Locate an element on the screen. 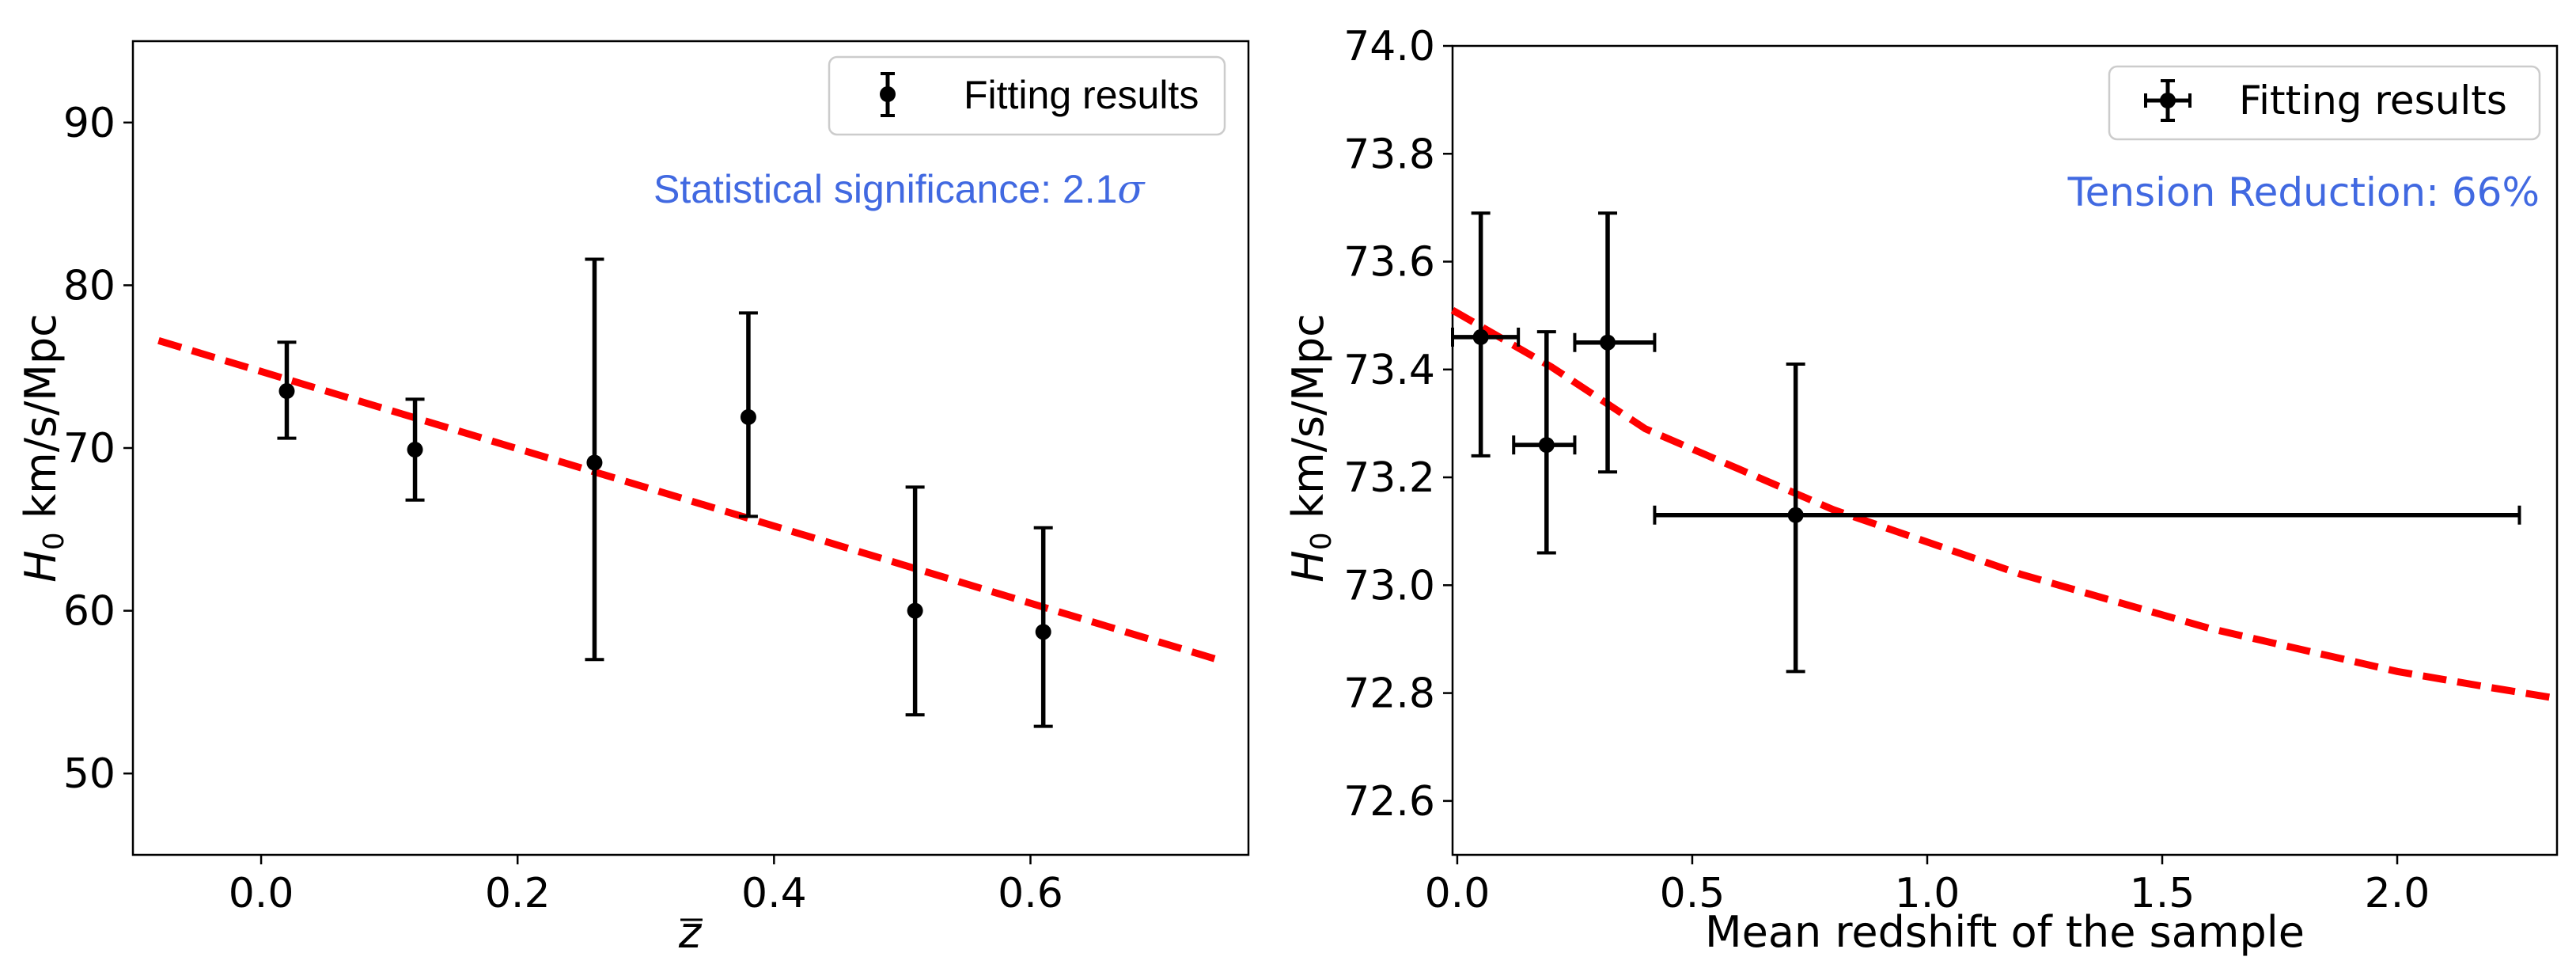 This screenshot has height=972, width=2576. left-x-tick-label: 0.4 is located at coordinates (774, 893).